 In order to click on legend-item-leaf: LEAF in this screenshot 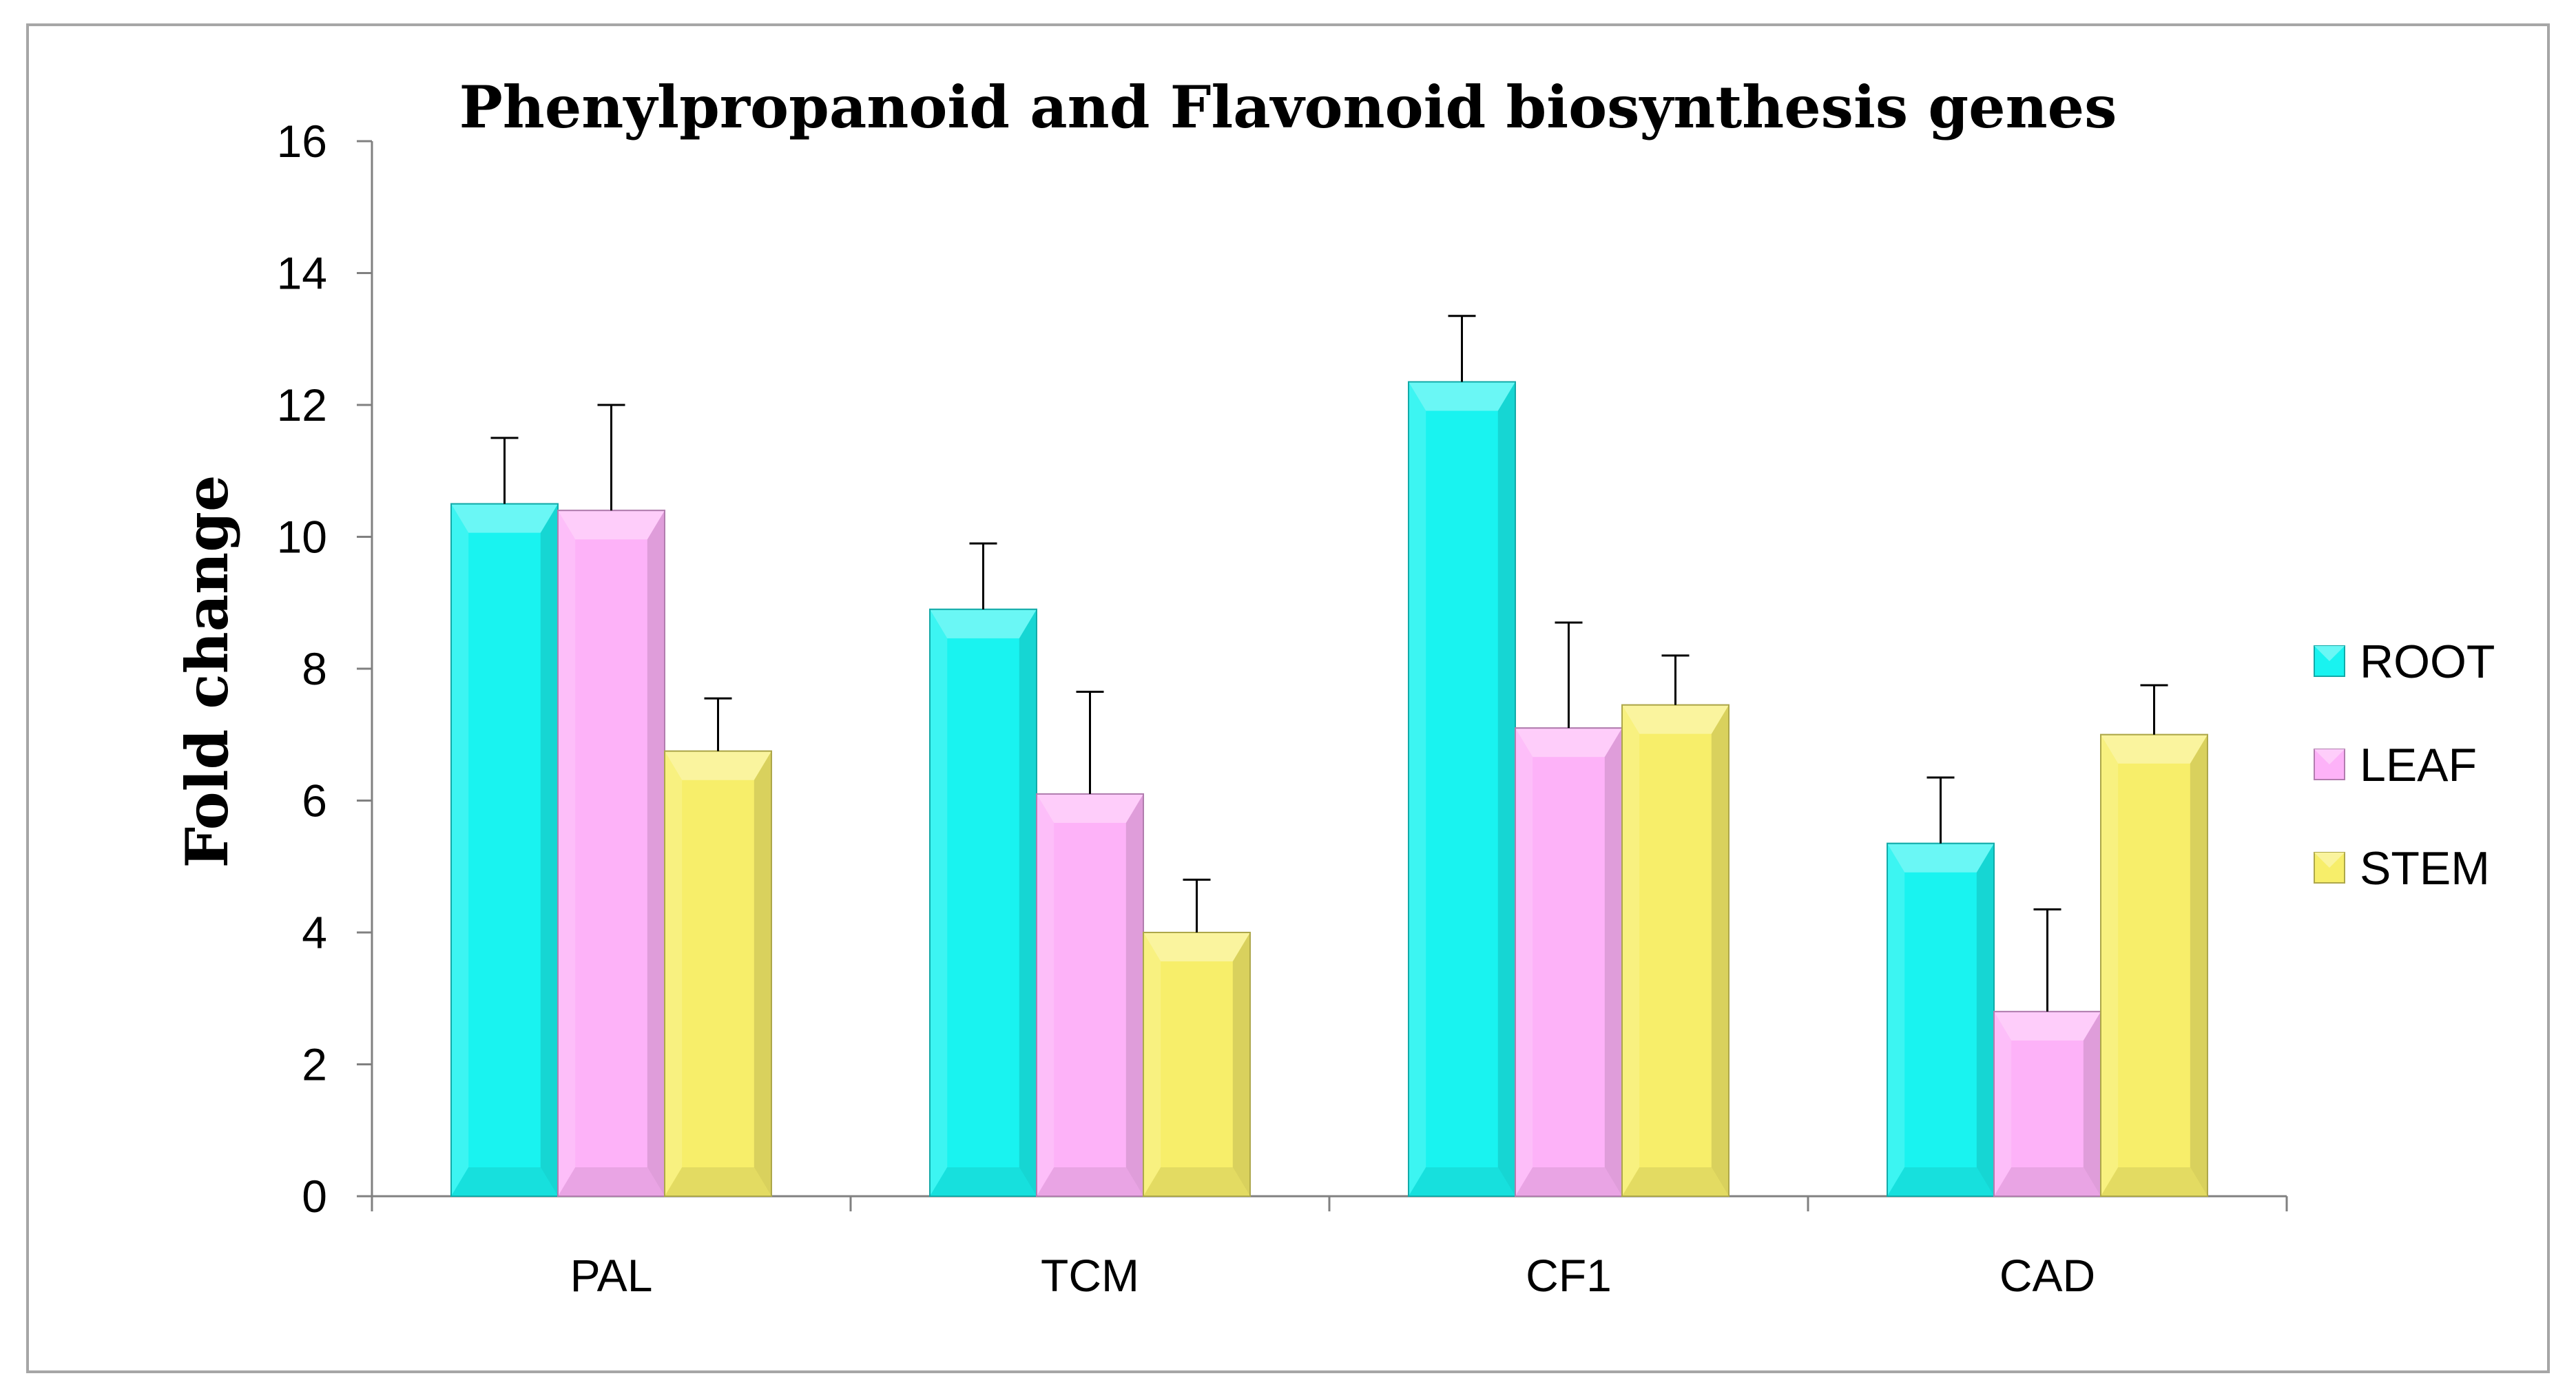, I will do `click(2395, 765)`.